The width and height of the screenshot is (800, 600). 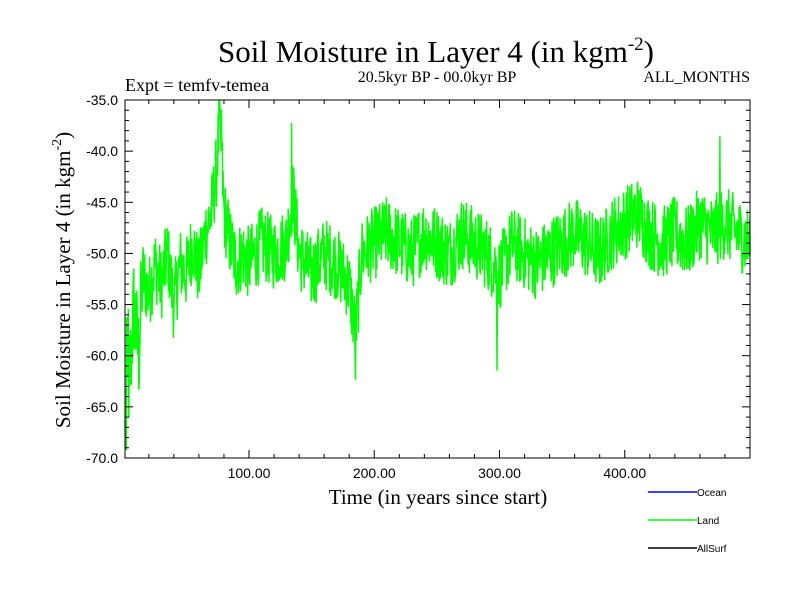 What do you see at coordinates (624, 473) in the screenshot?
I see `x-tick-label: 400.00` at bounding box center [624, 473].